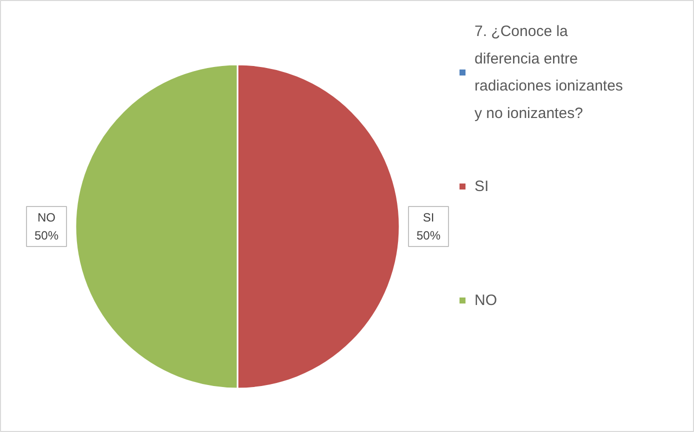 Image resolution: width=694 pixels, height=432 pixels. I want to click on legend-label: SI, so click(481, 186).